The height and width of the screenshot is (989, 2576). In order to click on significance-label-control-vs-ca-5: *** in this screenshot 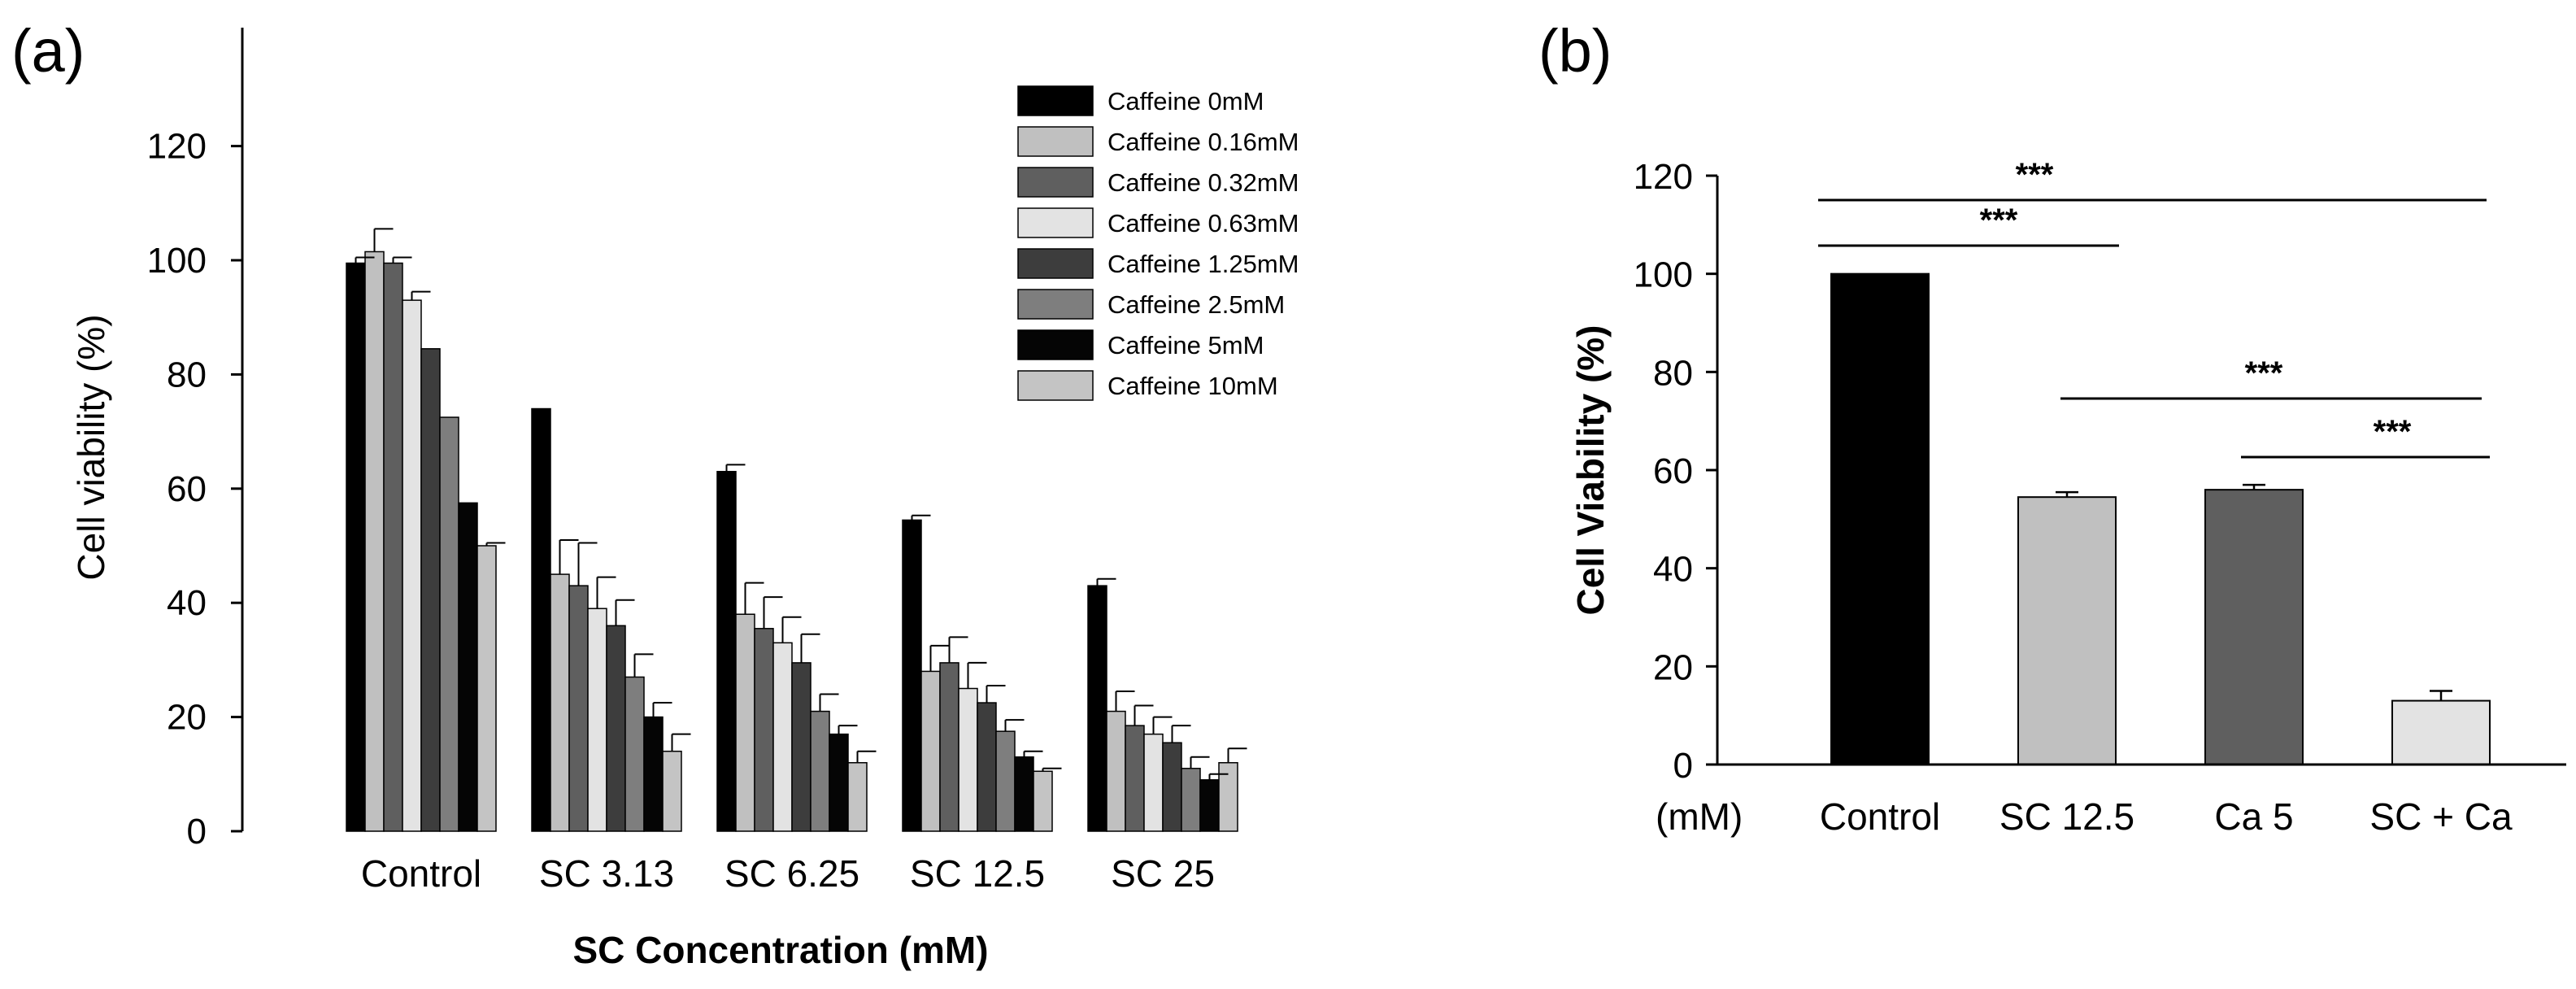, I will do `click(1999, 220)`.